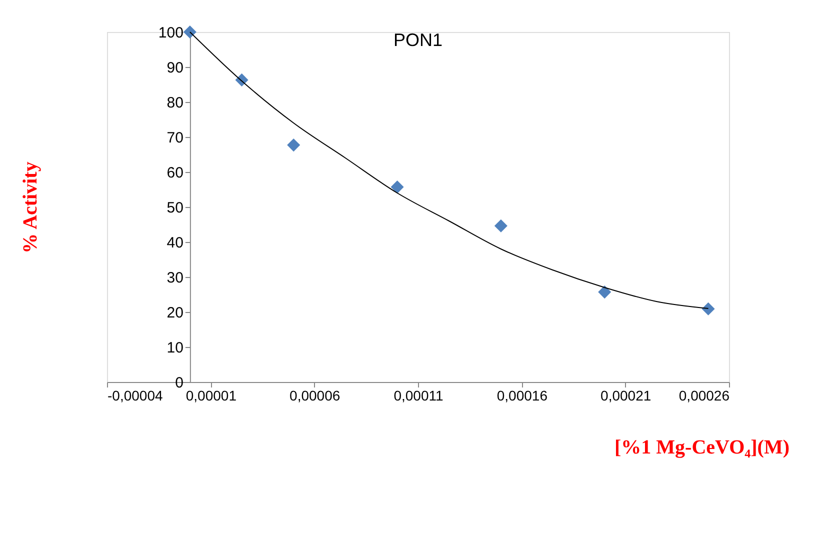 The height and width of the screenshot is (542, 837). What do you see at coordinates (626, 396) in the screenshot?
I see `x-tick-label: 0,00021` at bounding box center [626, 396].